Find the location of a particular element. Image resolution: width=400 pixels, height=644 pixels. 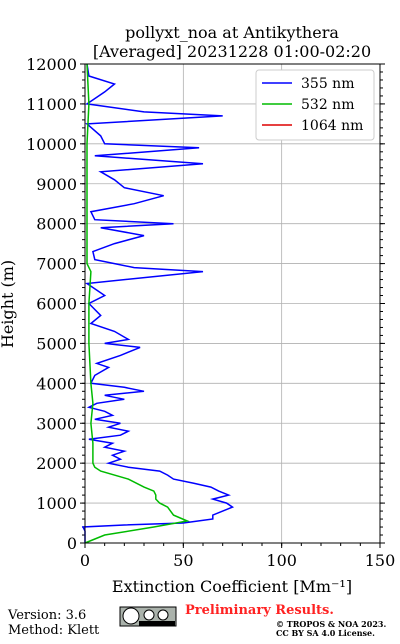

chart-title: [Averaged] 20231228 01:00-02:20 is located at coordinates (232, 51).